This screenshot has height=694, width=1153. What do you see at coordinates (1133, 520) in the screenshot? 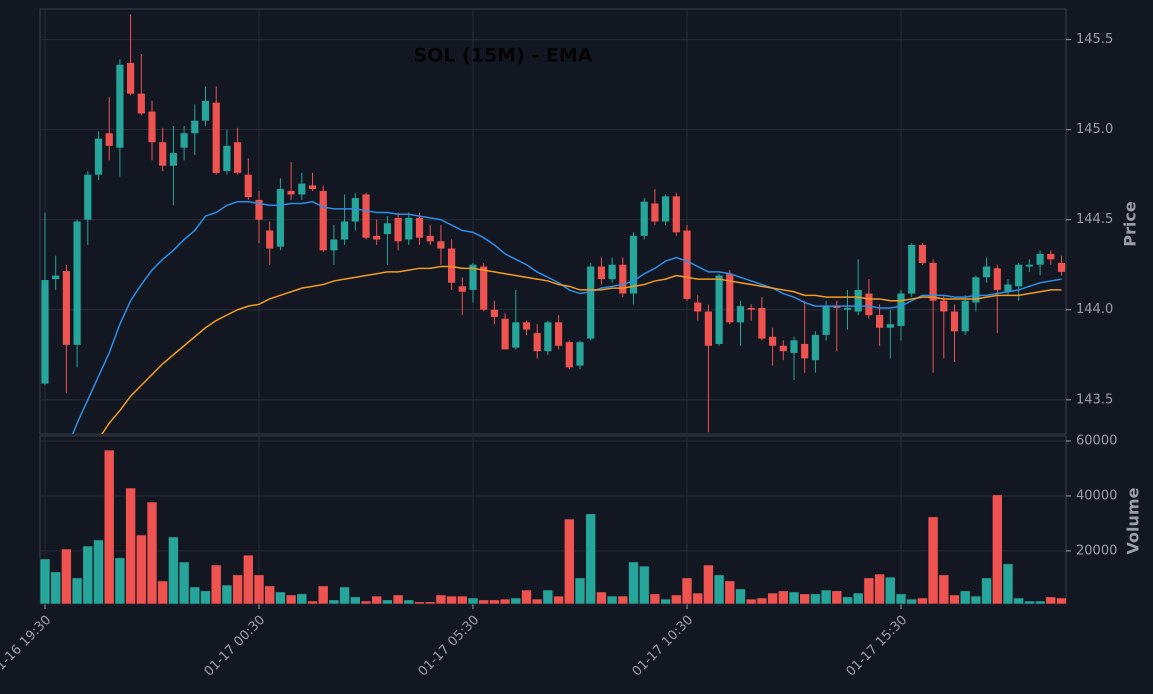
I see `volume-axis-label: Volume` at bounding box center [1133, 520].